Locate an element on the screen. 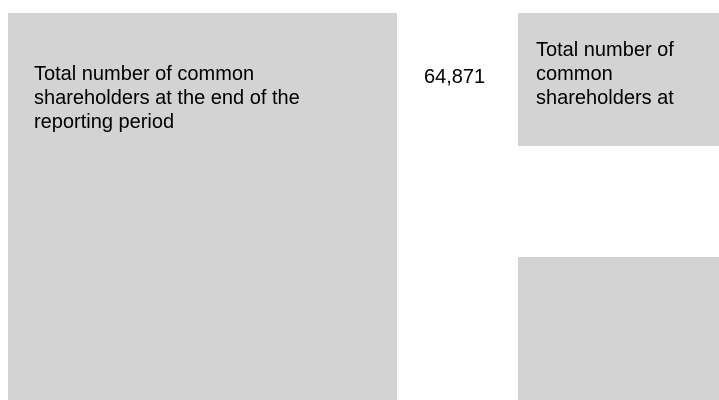 The height and width of the screenshot is (400, 719). label-repeat-cell: Total number of common shareholders at is located at coordinates (618, 79).